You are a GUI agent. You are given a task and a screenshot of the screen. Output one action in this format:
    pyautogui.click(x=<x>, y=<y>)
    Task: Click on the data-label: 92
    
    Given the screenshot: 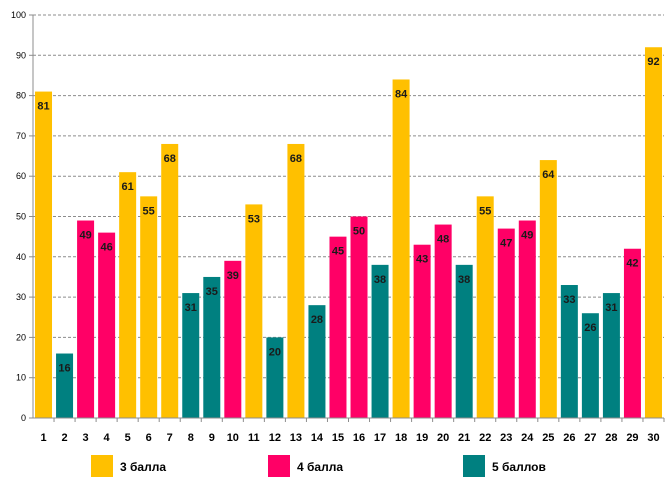 What is the action you would take?
    pyautogui.click(x=653, y=62)
    